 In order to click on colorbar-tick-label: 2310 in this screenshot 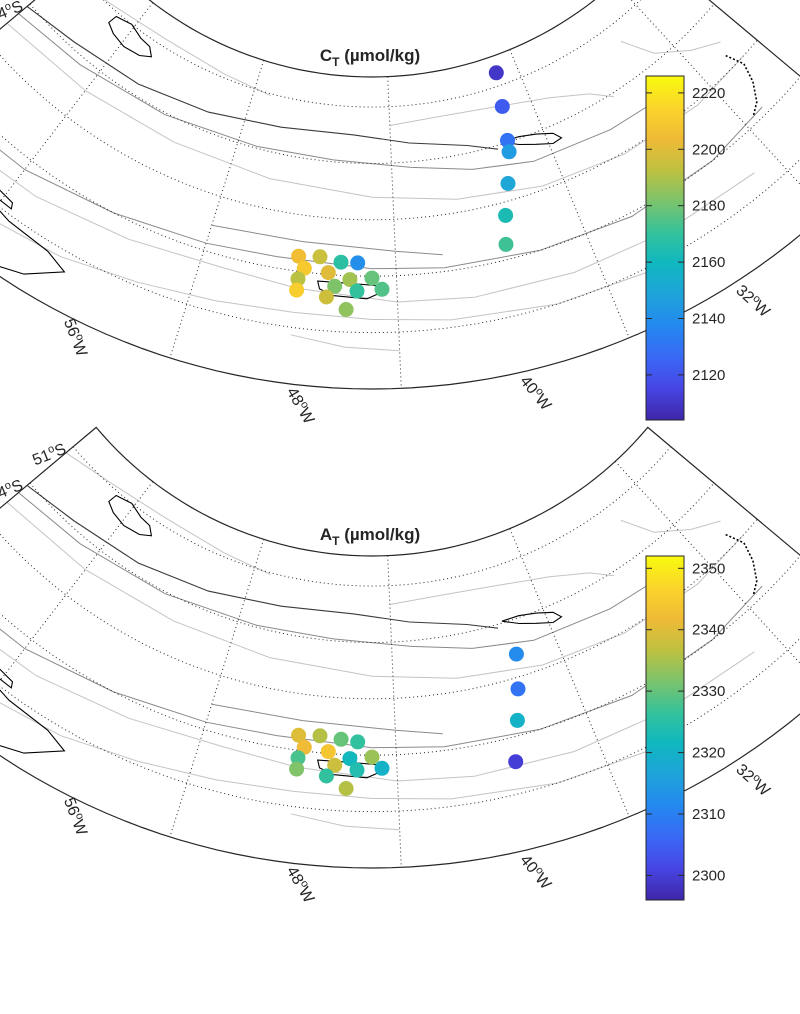, I will do `click(708, 814)`.